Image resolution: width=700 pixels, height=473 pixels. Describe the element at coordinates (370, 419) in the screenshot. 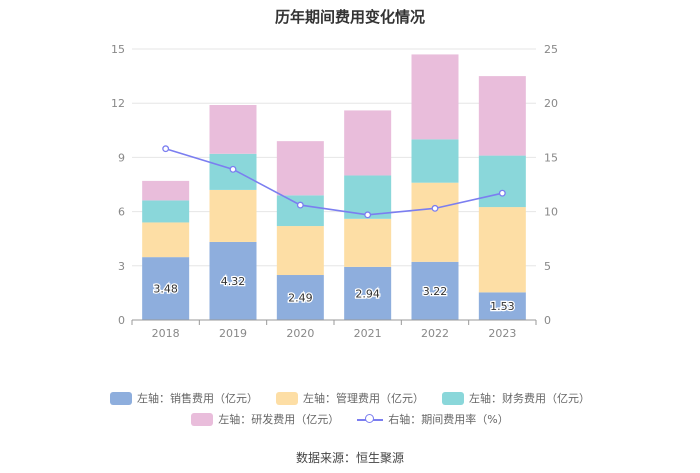

I see `legend-line-marker` at that location.